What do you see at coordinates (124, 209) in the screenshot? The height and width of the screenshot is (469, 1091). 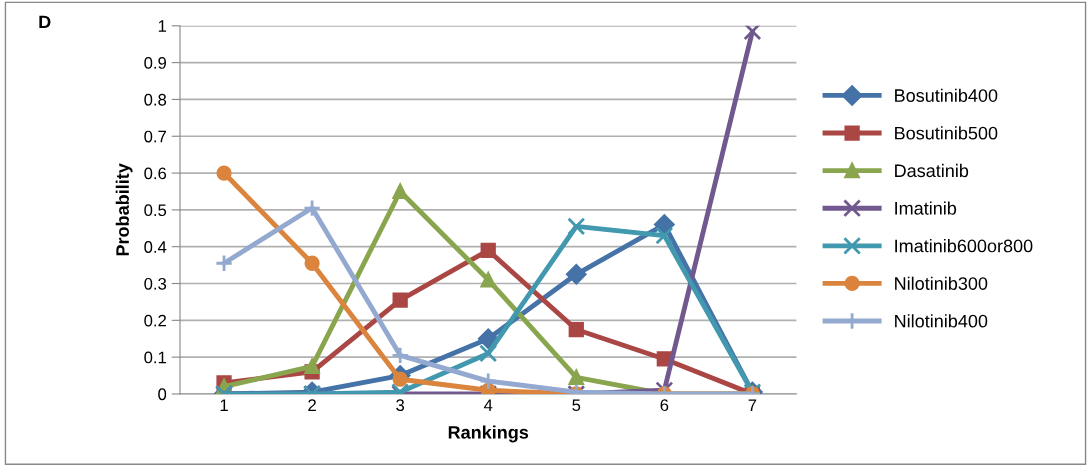 I see `y-axis-title: Probability` at bounding box center [124, 209].